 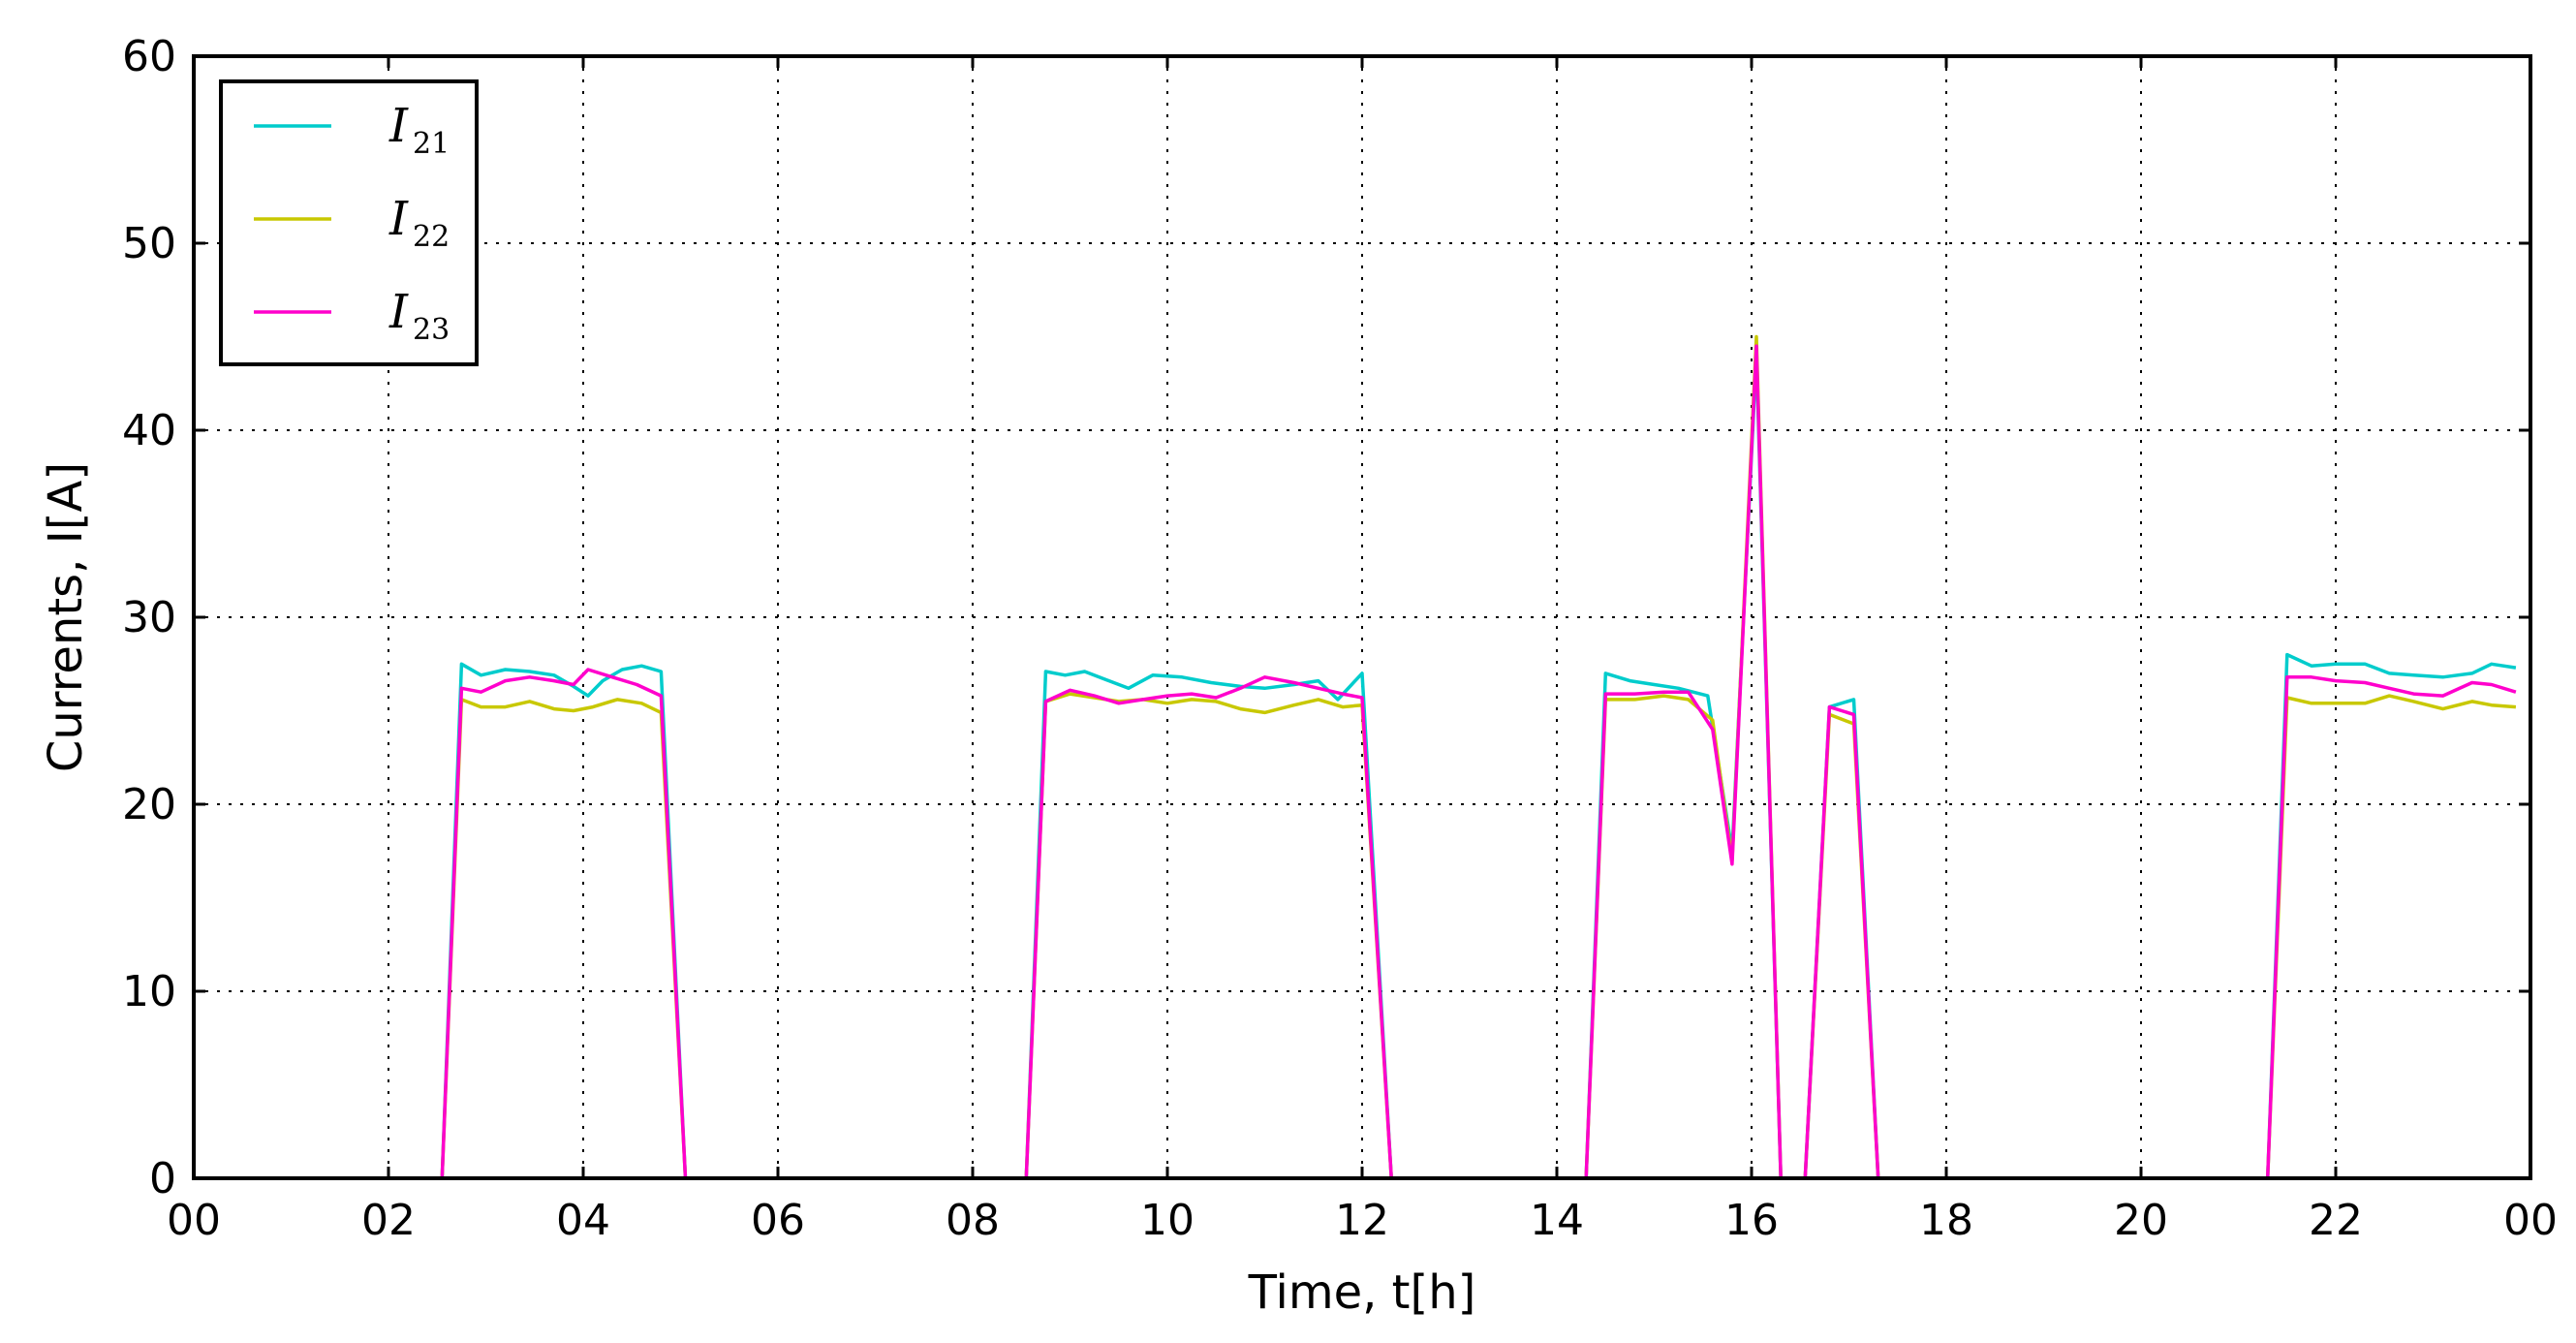 What do you see at coordinates (162, 1178) in the screenshot?
I see `y-tick-label: 0` at bounding box center [162, 1178].